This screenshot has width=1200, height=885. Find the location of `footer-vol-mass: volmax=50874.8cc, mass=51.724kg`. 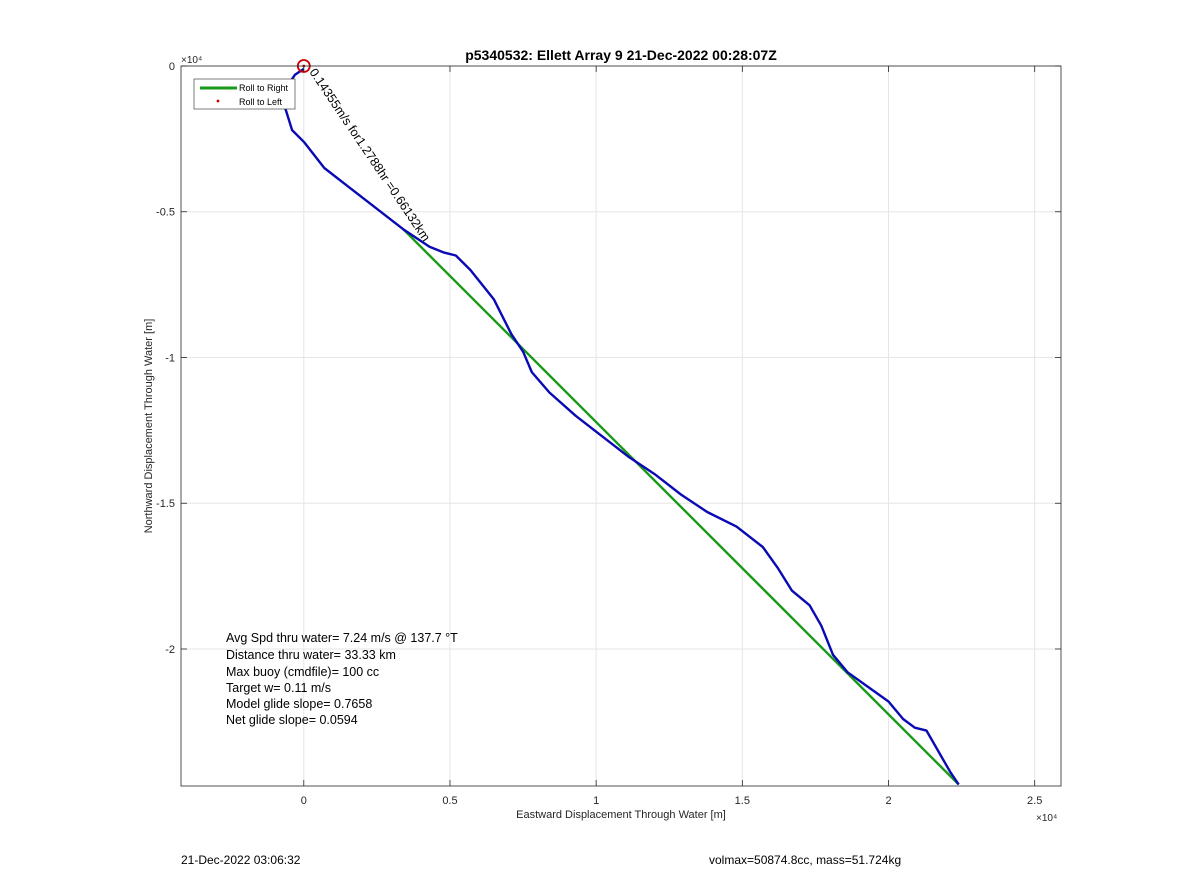

footer-vol-mass: volmax=50874.8cc, mass=51.724kg is located at coordinates (805, 860).